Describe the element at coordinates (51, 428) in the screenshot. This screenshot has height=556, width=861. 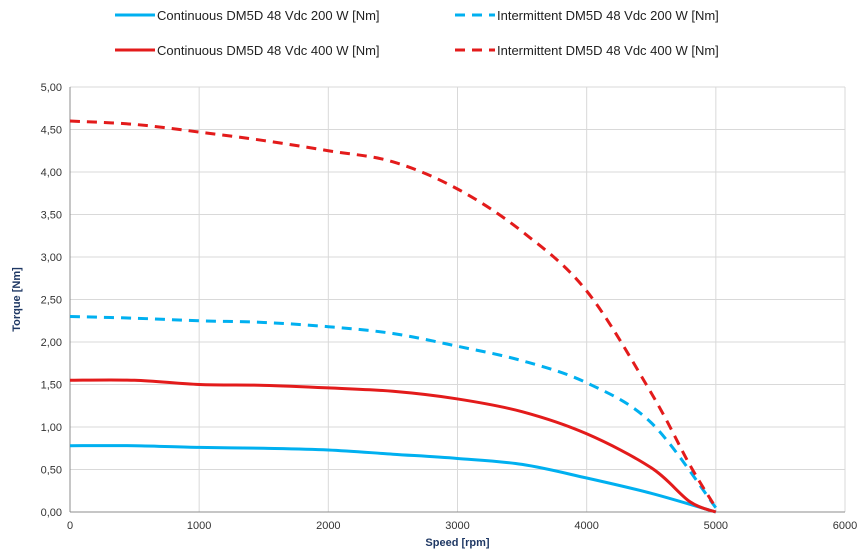
I see `y-tick-label: 1,00` at that location.